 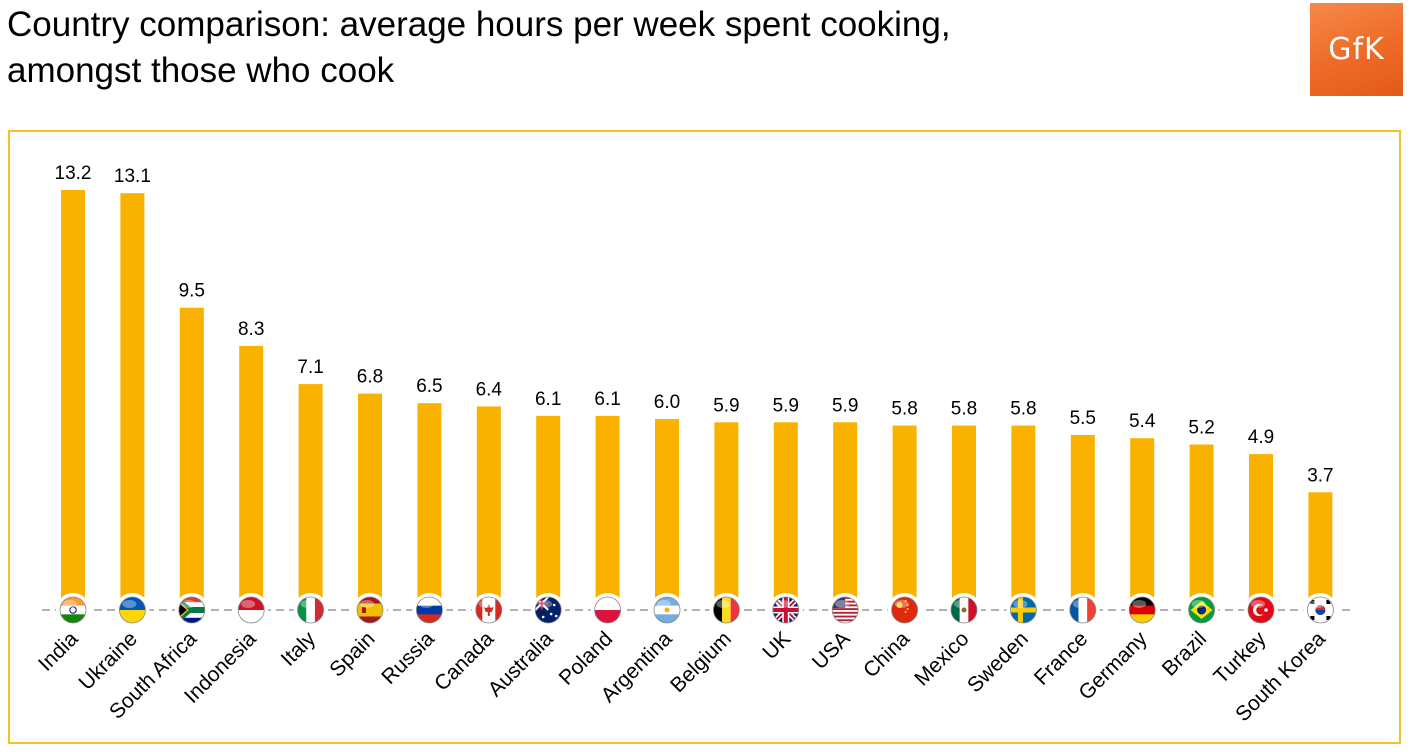 What do you see at coordinates (607, 610) in the screenshot?
I see `poland-flag-icon` at bounding box center [607, 610].